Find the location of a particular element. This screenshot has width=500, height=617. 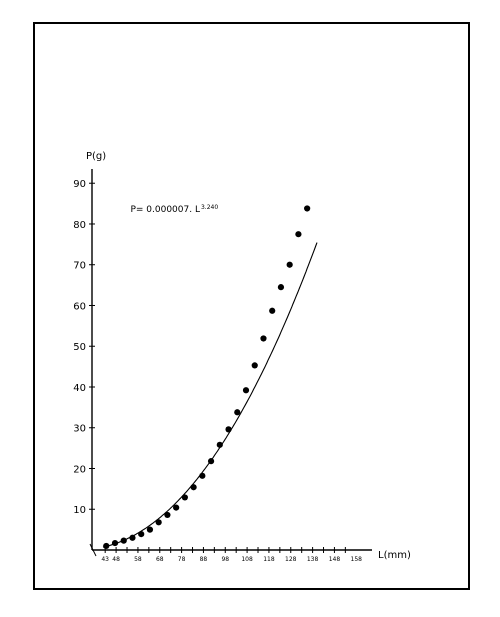

y-tick-label: 10 is located at coordinates (79, 510).